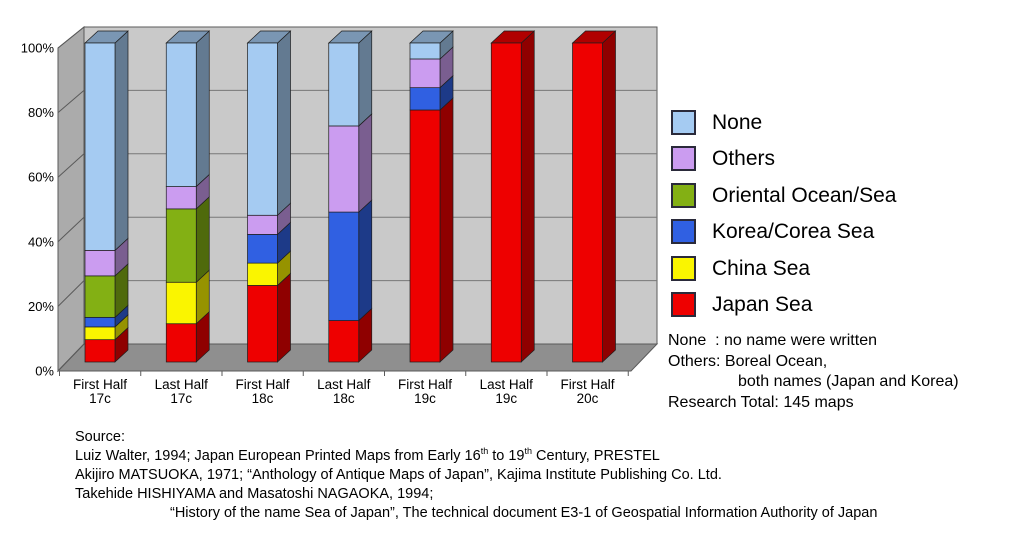 This screenshot has width=1011, height=542. Describe the element at coordinates (365, 163) in the screenshot. I see `segment-side-others` at that location.